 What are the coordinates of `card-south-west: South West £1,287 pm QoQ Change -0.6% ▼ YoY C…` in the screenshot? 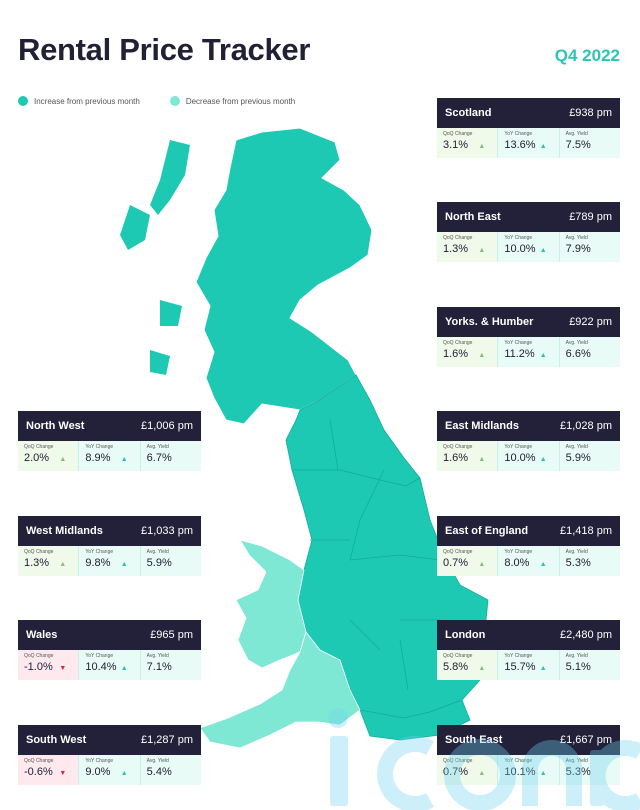 It's located at (109, 755).